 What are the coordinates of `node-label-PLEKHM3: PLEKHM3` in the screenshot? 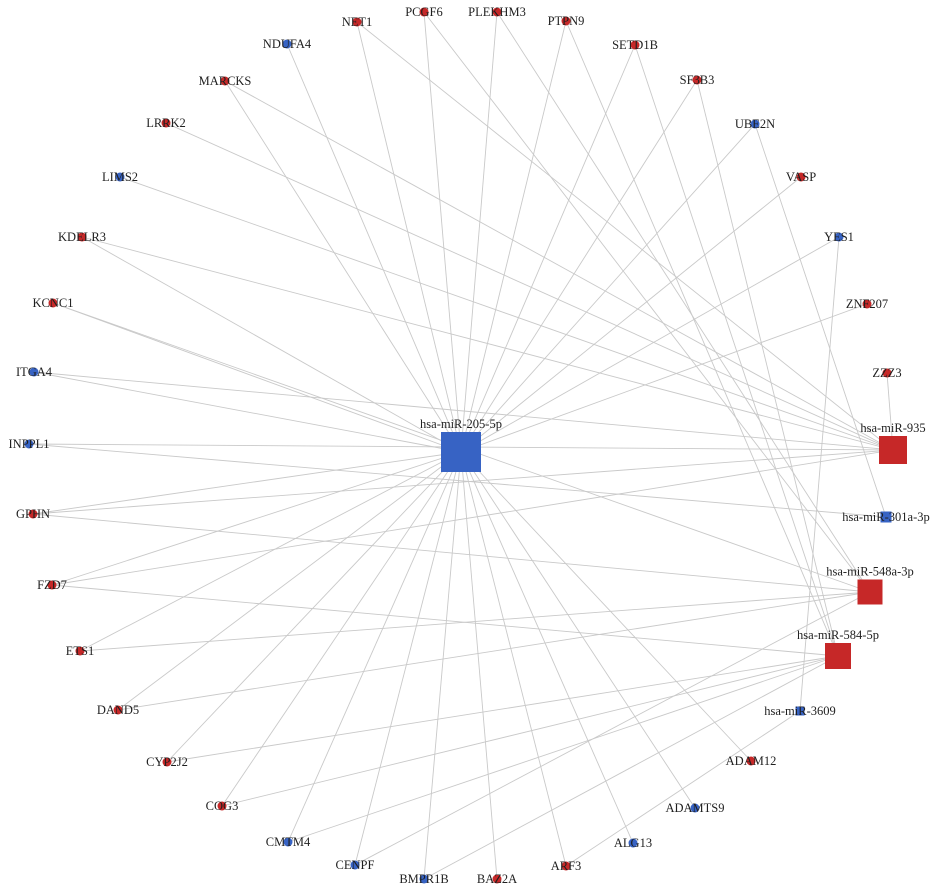 It's located at (497, 12).